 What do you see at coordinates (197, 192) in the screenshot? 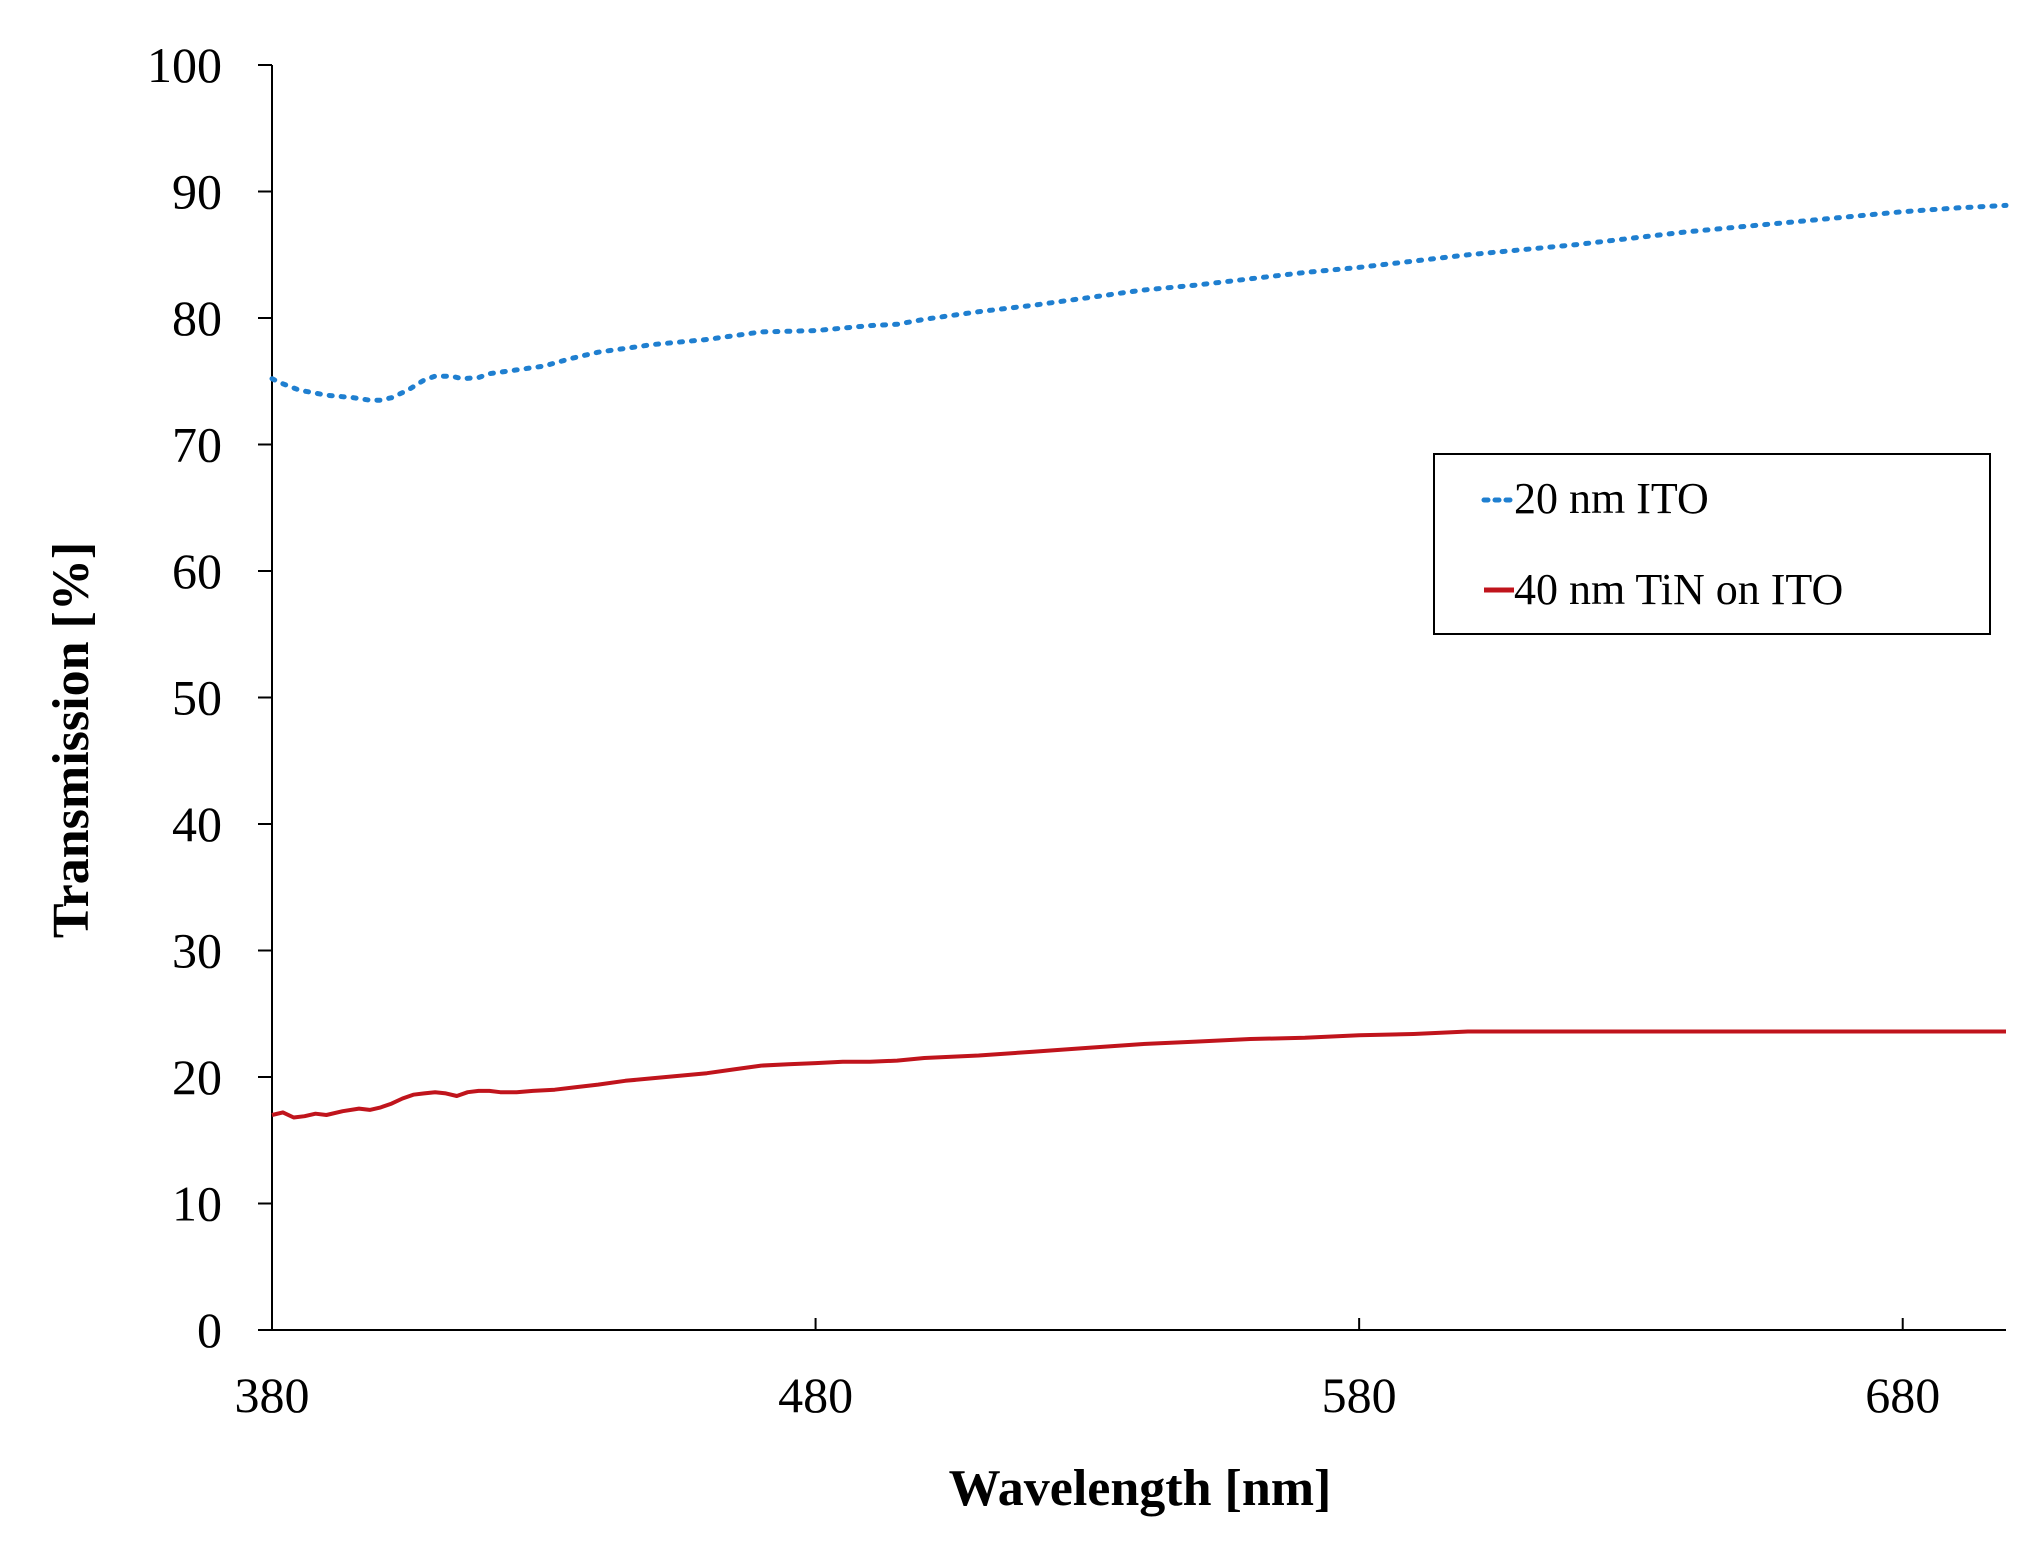
I see `y-tick-label: 90` at bounding box center [197, 192].